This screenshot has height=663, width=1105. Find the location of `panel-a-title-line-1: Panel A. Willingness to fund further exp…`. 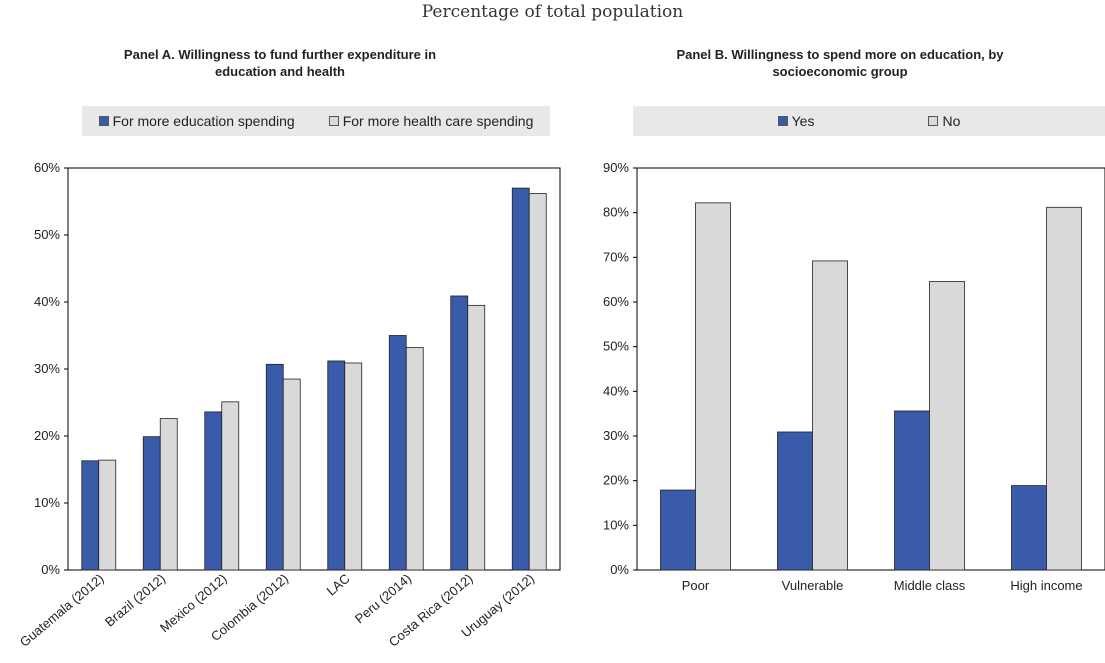

panel-a-title-line-1: Panel A. Willingness to fund further exp… is located at coordinates (280, 54).